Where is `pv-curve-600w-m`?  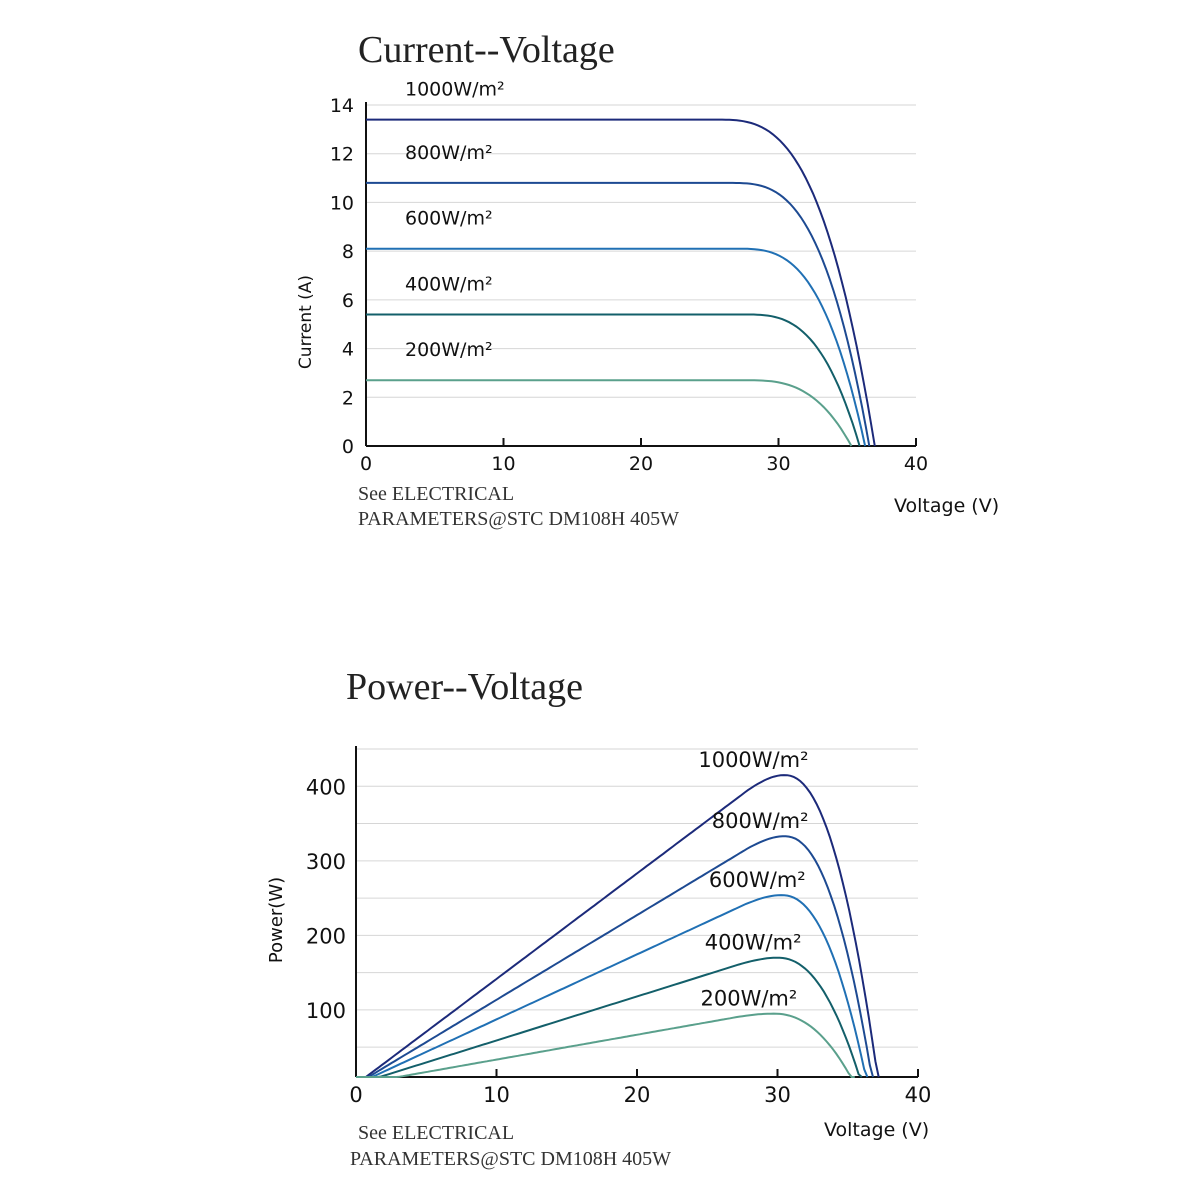 pv-curve-600w-m is located at coordinates (612, 986).